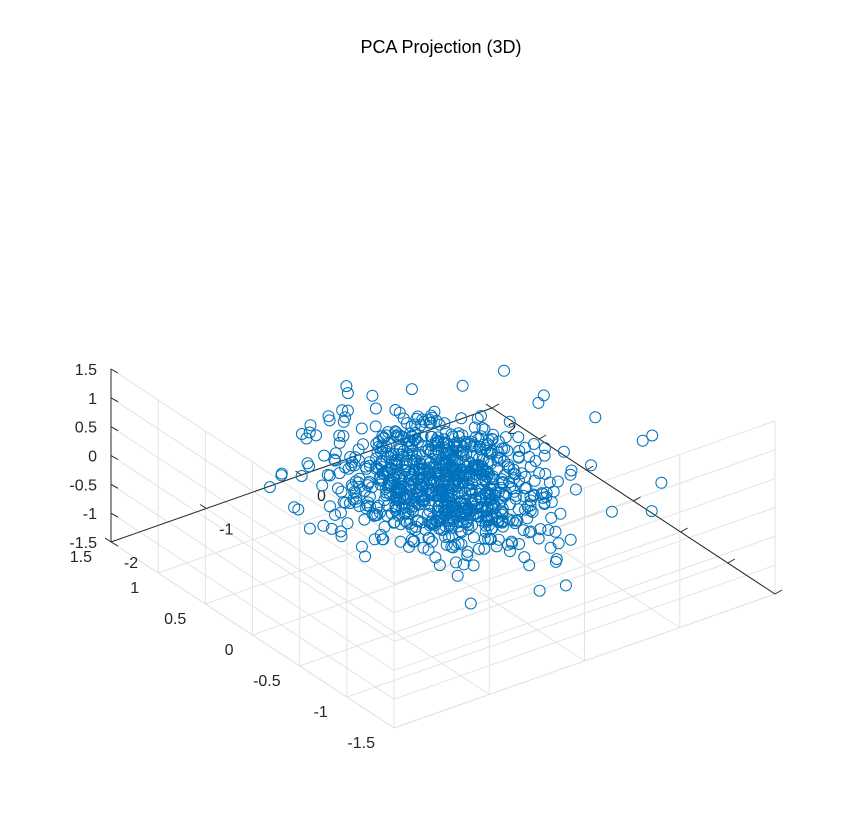 The width and height of the screenshot is (852, 816). What do you see at coordinates (684, 530) in the screenshot?
I see `y-tick-mark` at bounding box center [684, 530].